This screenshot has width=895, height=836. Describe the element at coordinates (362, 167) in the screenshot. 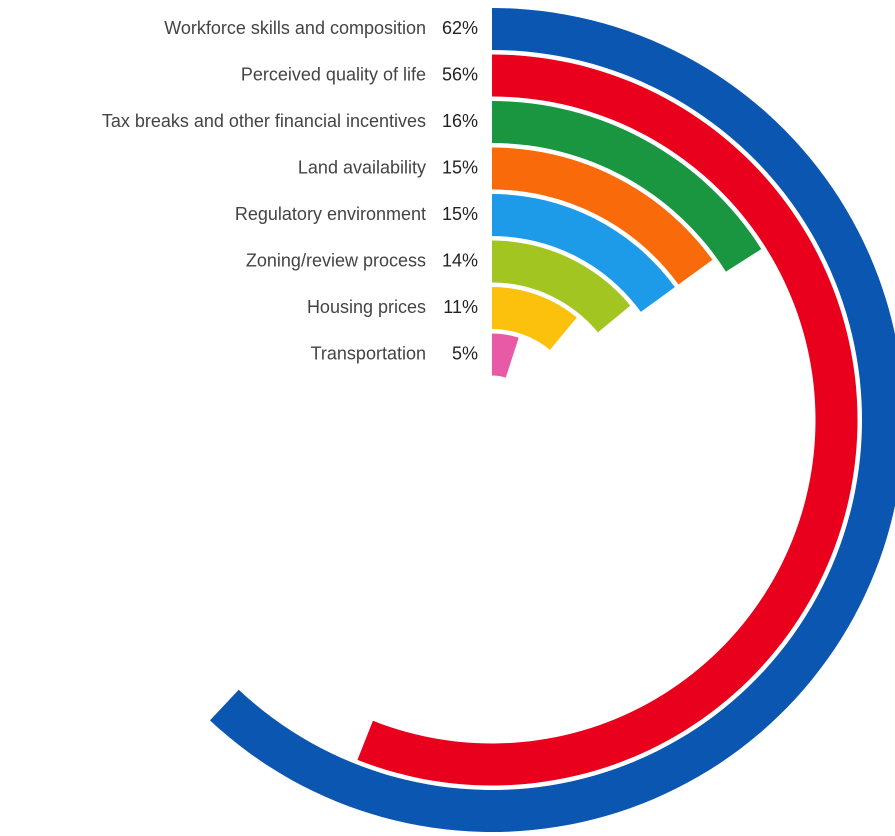

I see `category-label: Land availability` at that location.